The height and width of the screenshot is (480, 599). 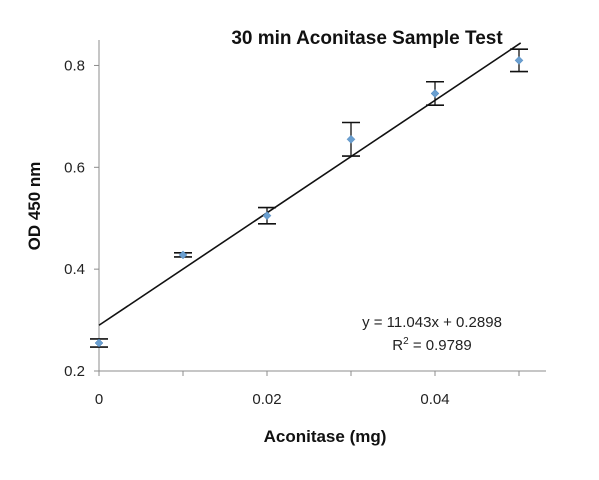 I want to click on y-tick-label: 0.4, so click(x=74, y=269).